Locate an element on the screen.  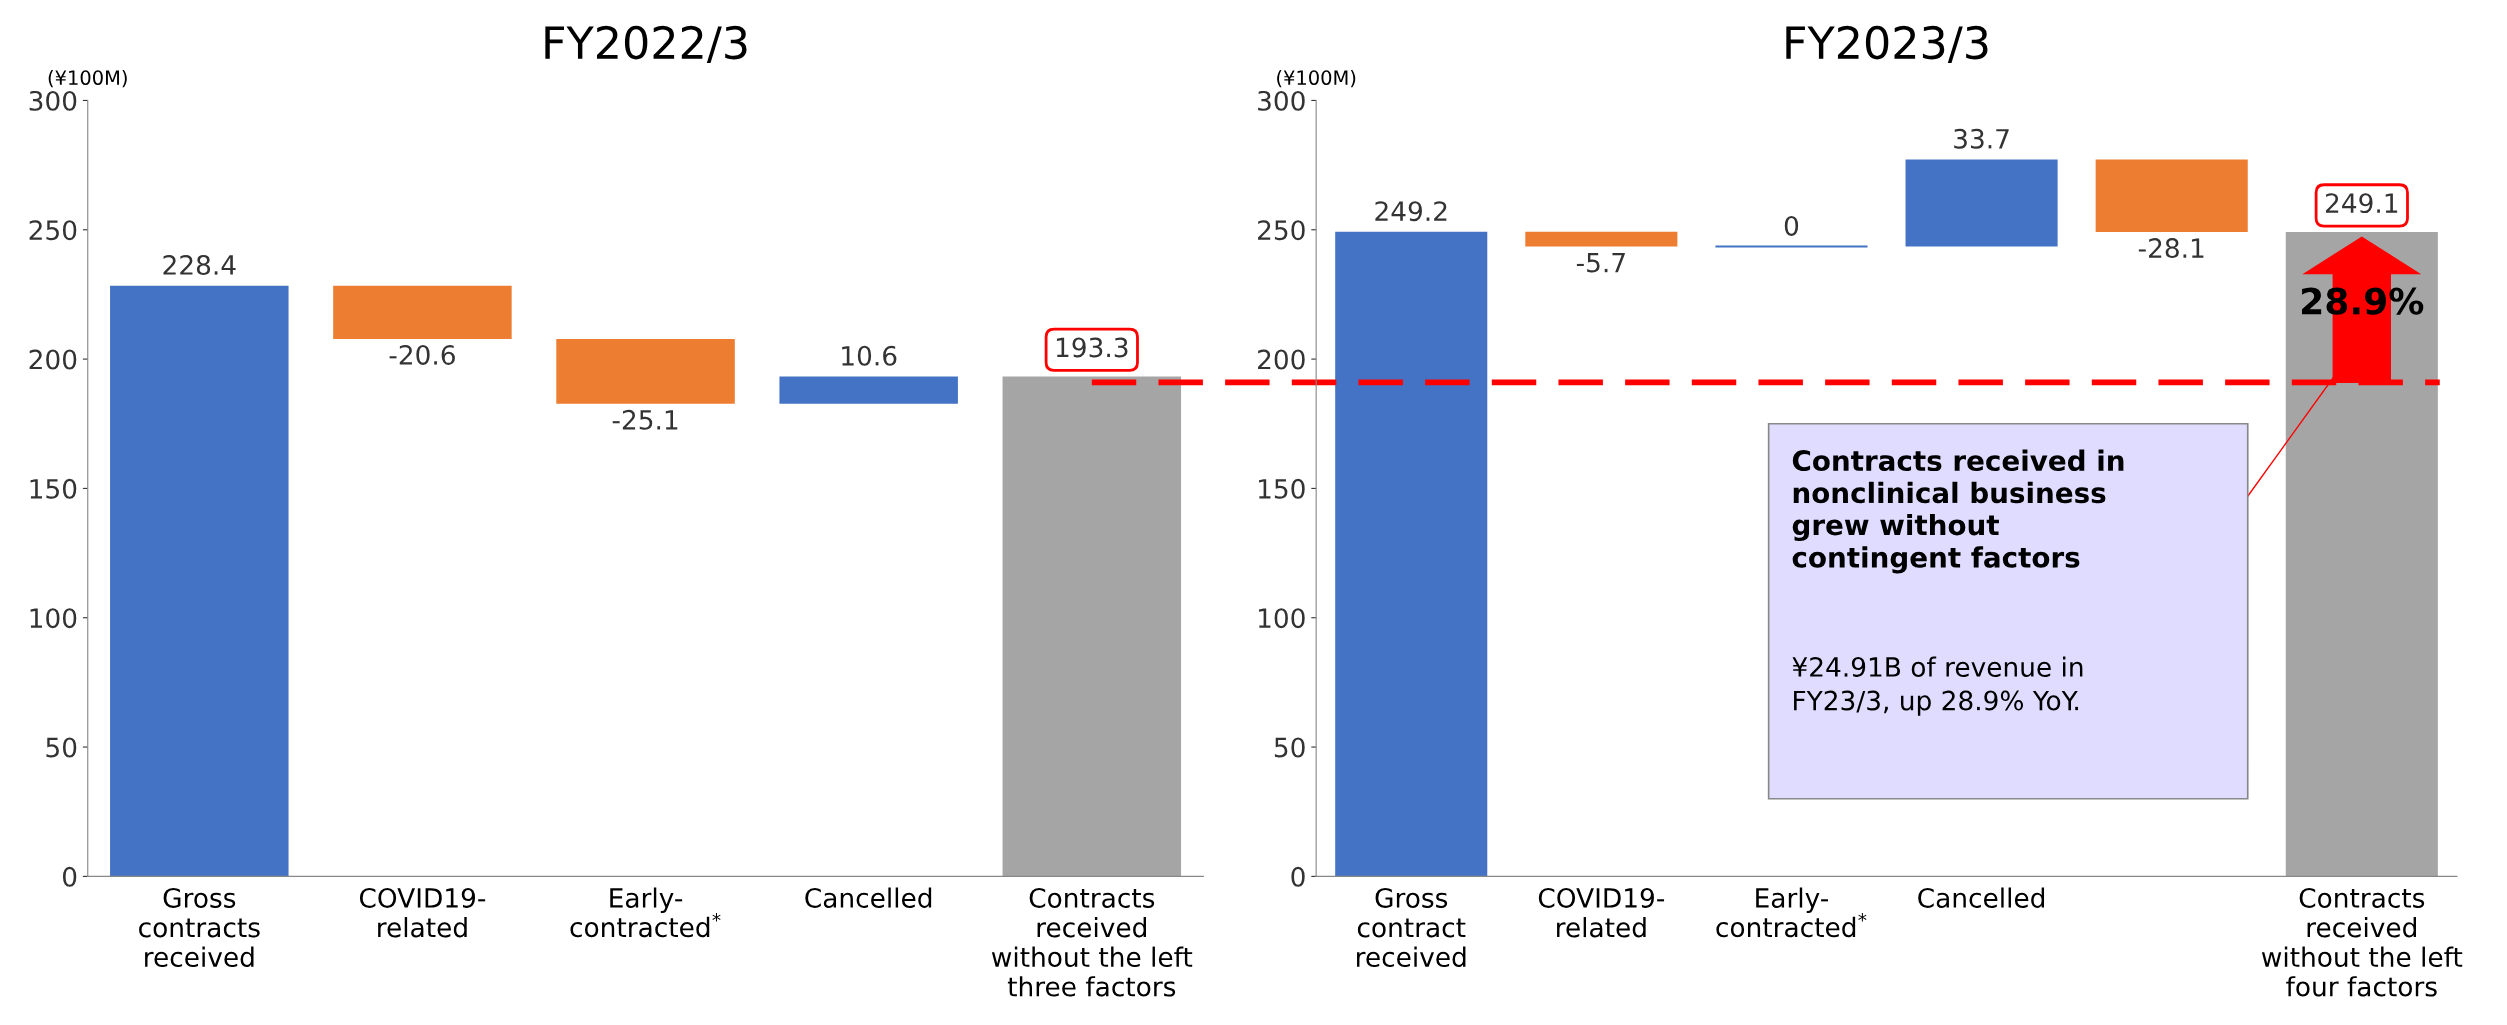
data-label: 249.2 is located at coordinates (1411, 211).